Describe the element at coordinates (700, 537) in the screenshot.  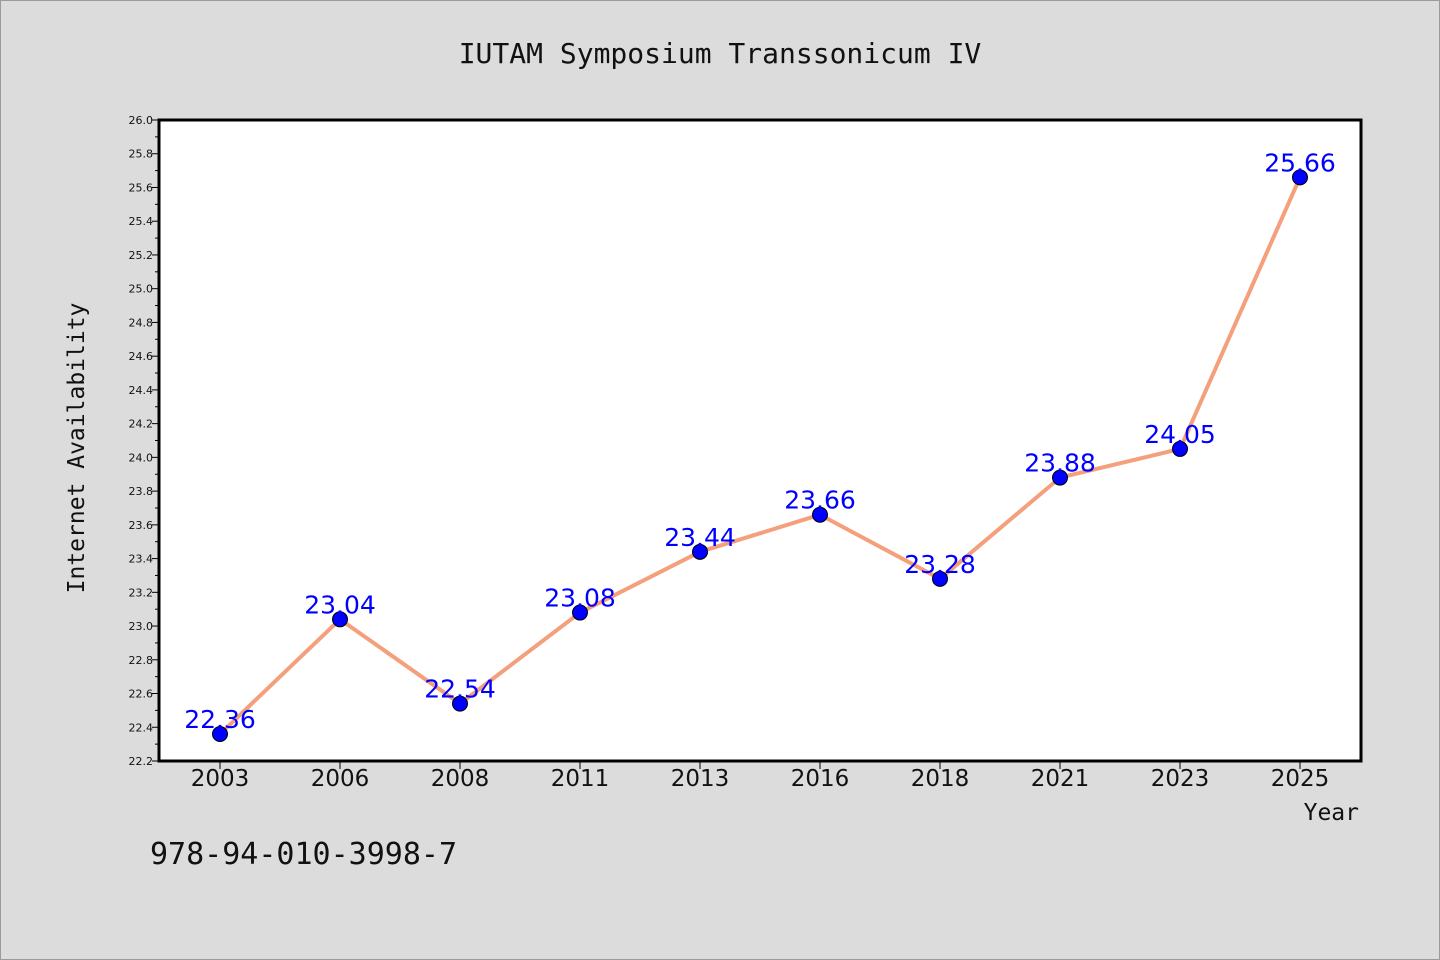
I see `data-label: 23.44` at that location.